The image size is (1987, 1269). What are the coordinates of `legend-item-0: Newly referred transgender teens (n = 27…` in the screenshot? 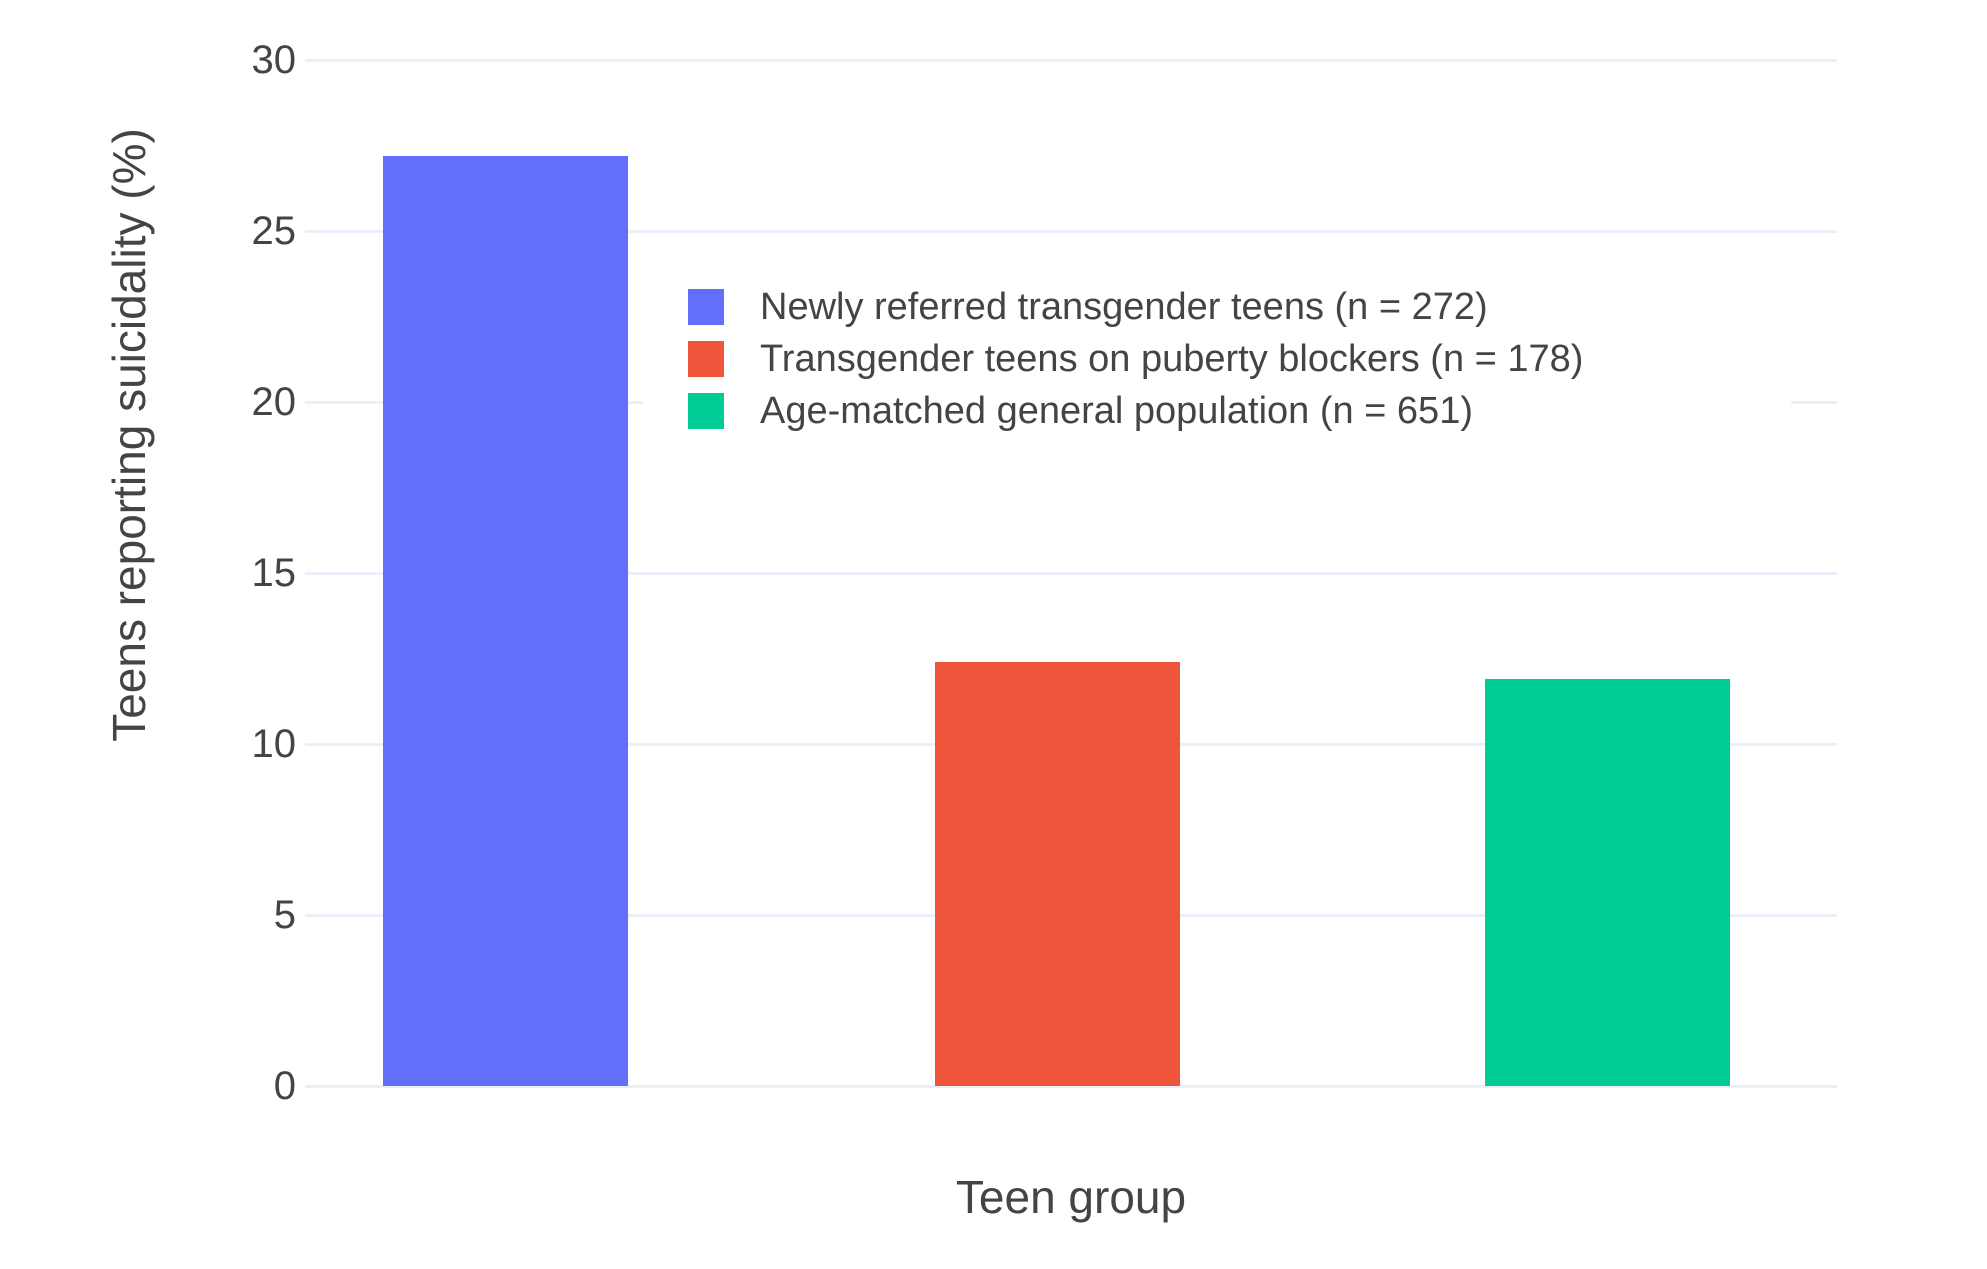 It's located at (1217, 307).